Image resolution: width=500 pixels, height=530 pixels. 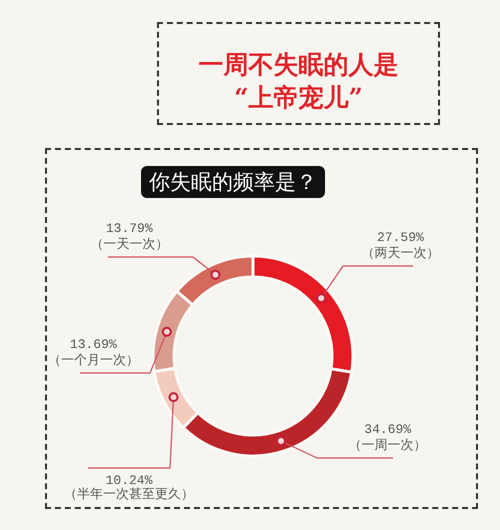 I want to click on chart-subtitle: 你失眠的频率是？, so click(x=233, y=182).